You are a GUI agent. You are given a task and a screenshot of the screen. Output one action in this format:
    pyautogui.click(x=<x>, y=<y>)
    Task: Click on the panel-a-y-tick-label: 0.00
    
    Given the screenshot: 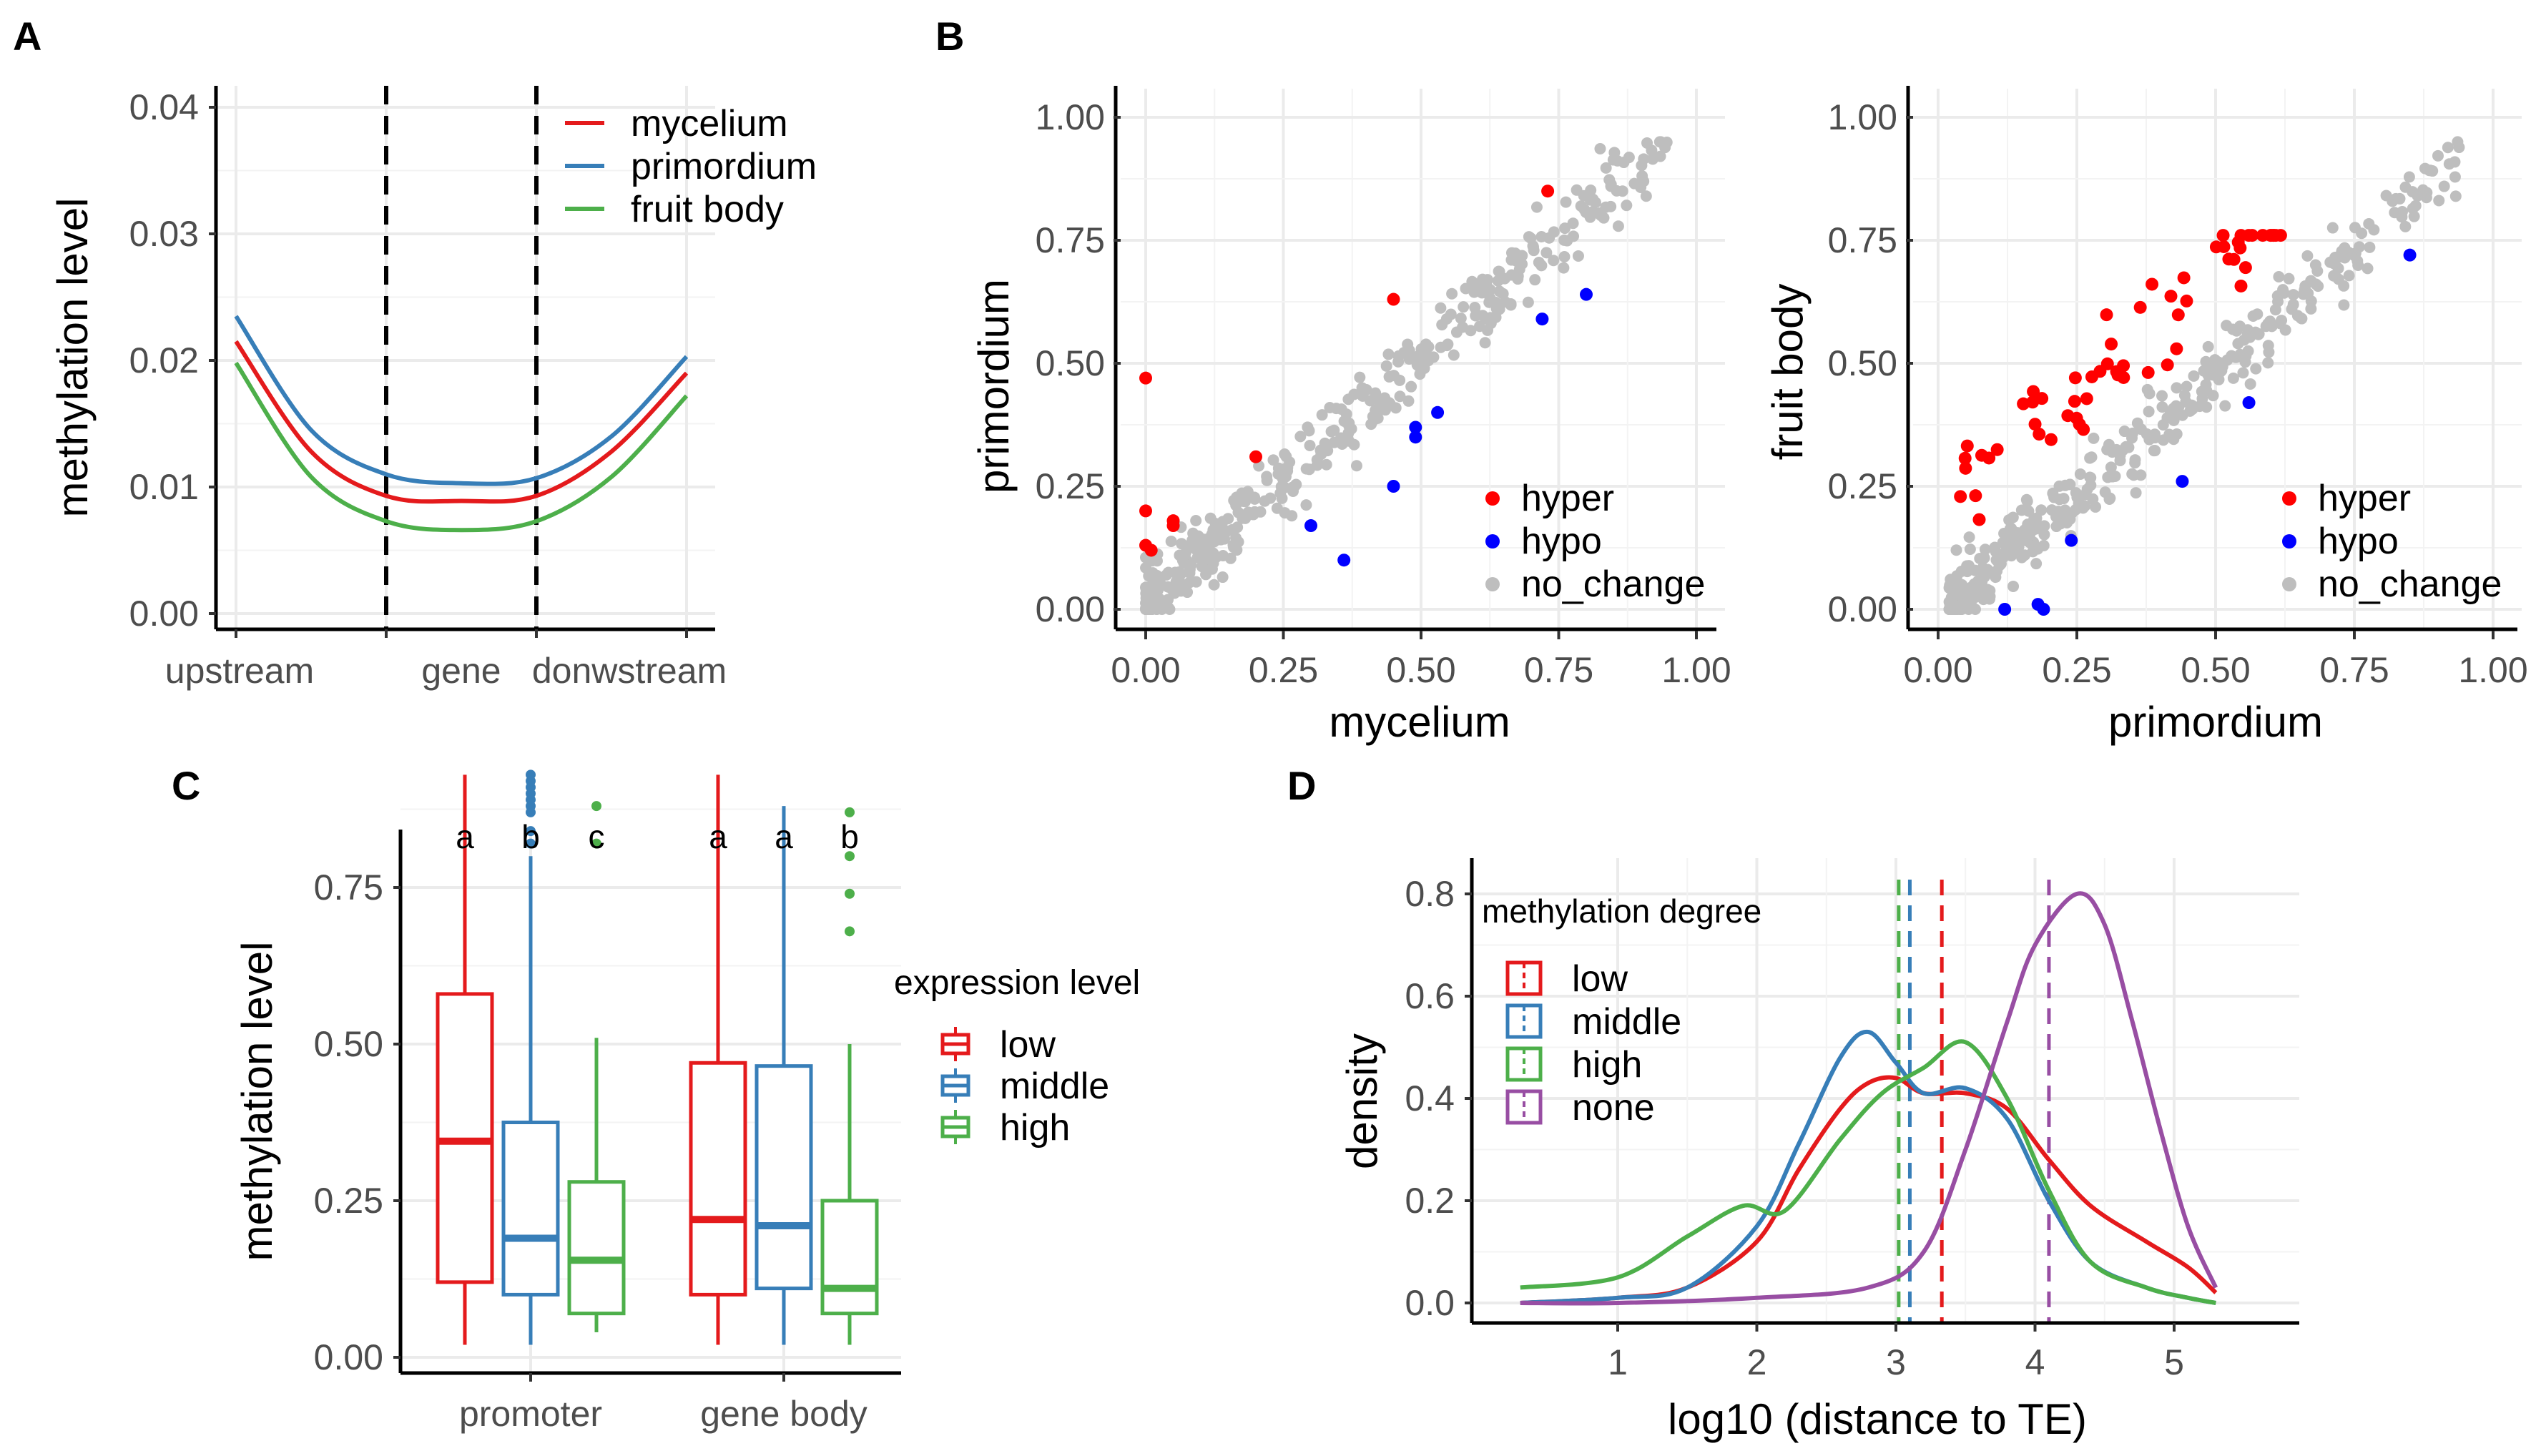 What is the action you would take?
    pyautogui.click(x=164, y=614)
    